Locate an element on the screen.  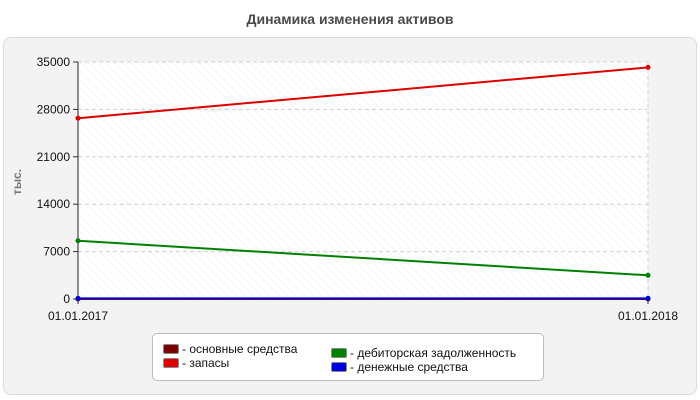
y-tick-label-0: 0 is located at coordinates (66, 299).